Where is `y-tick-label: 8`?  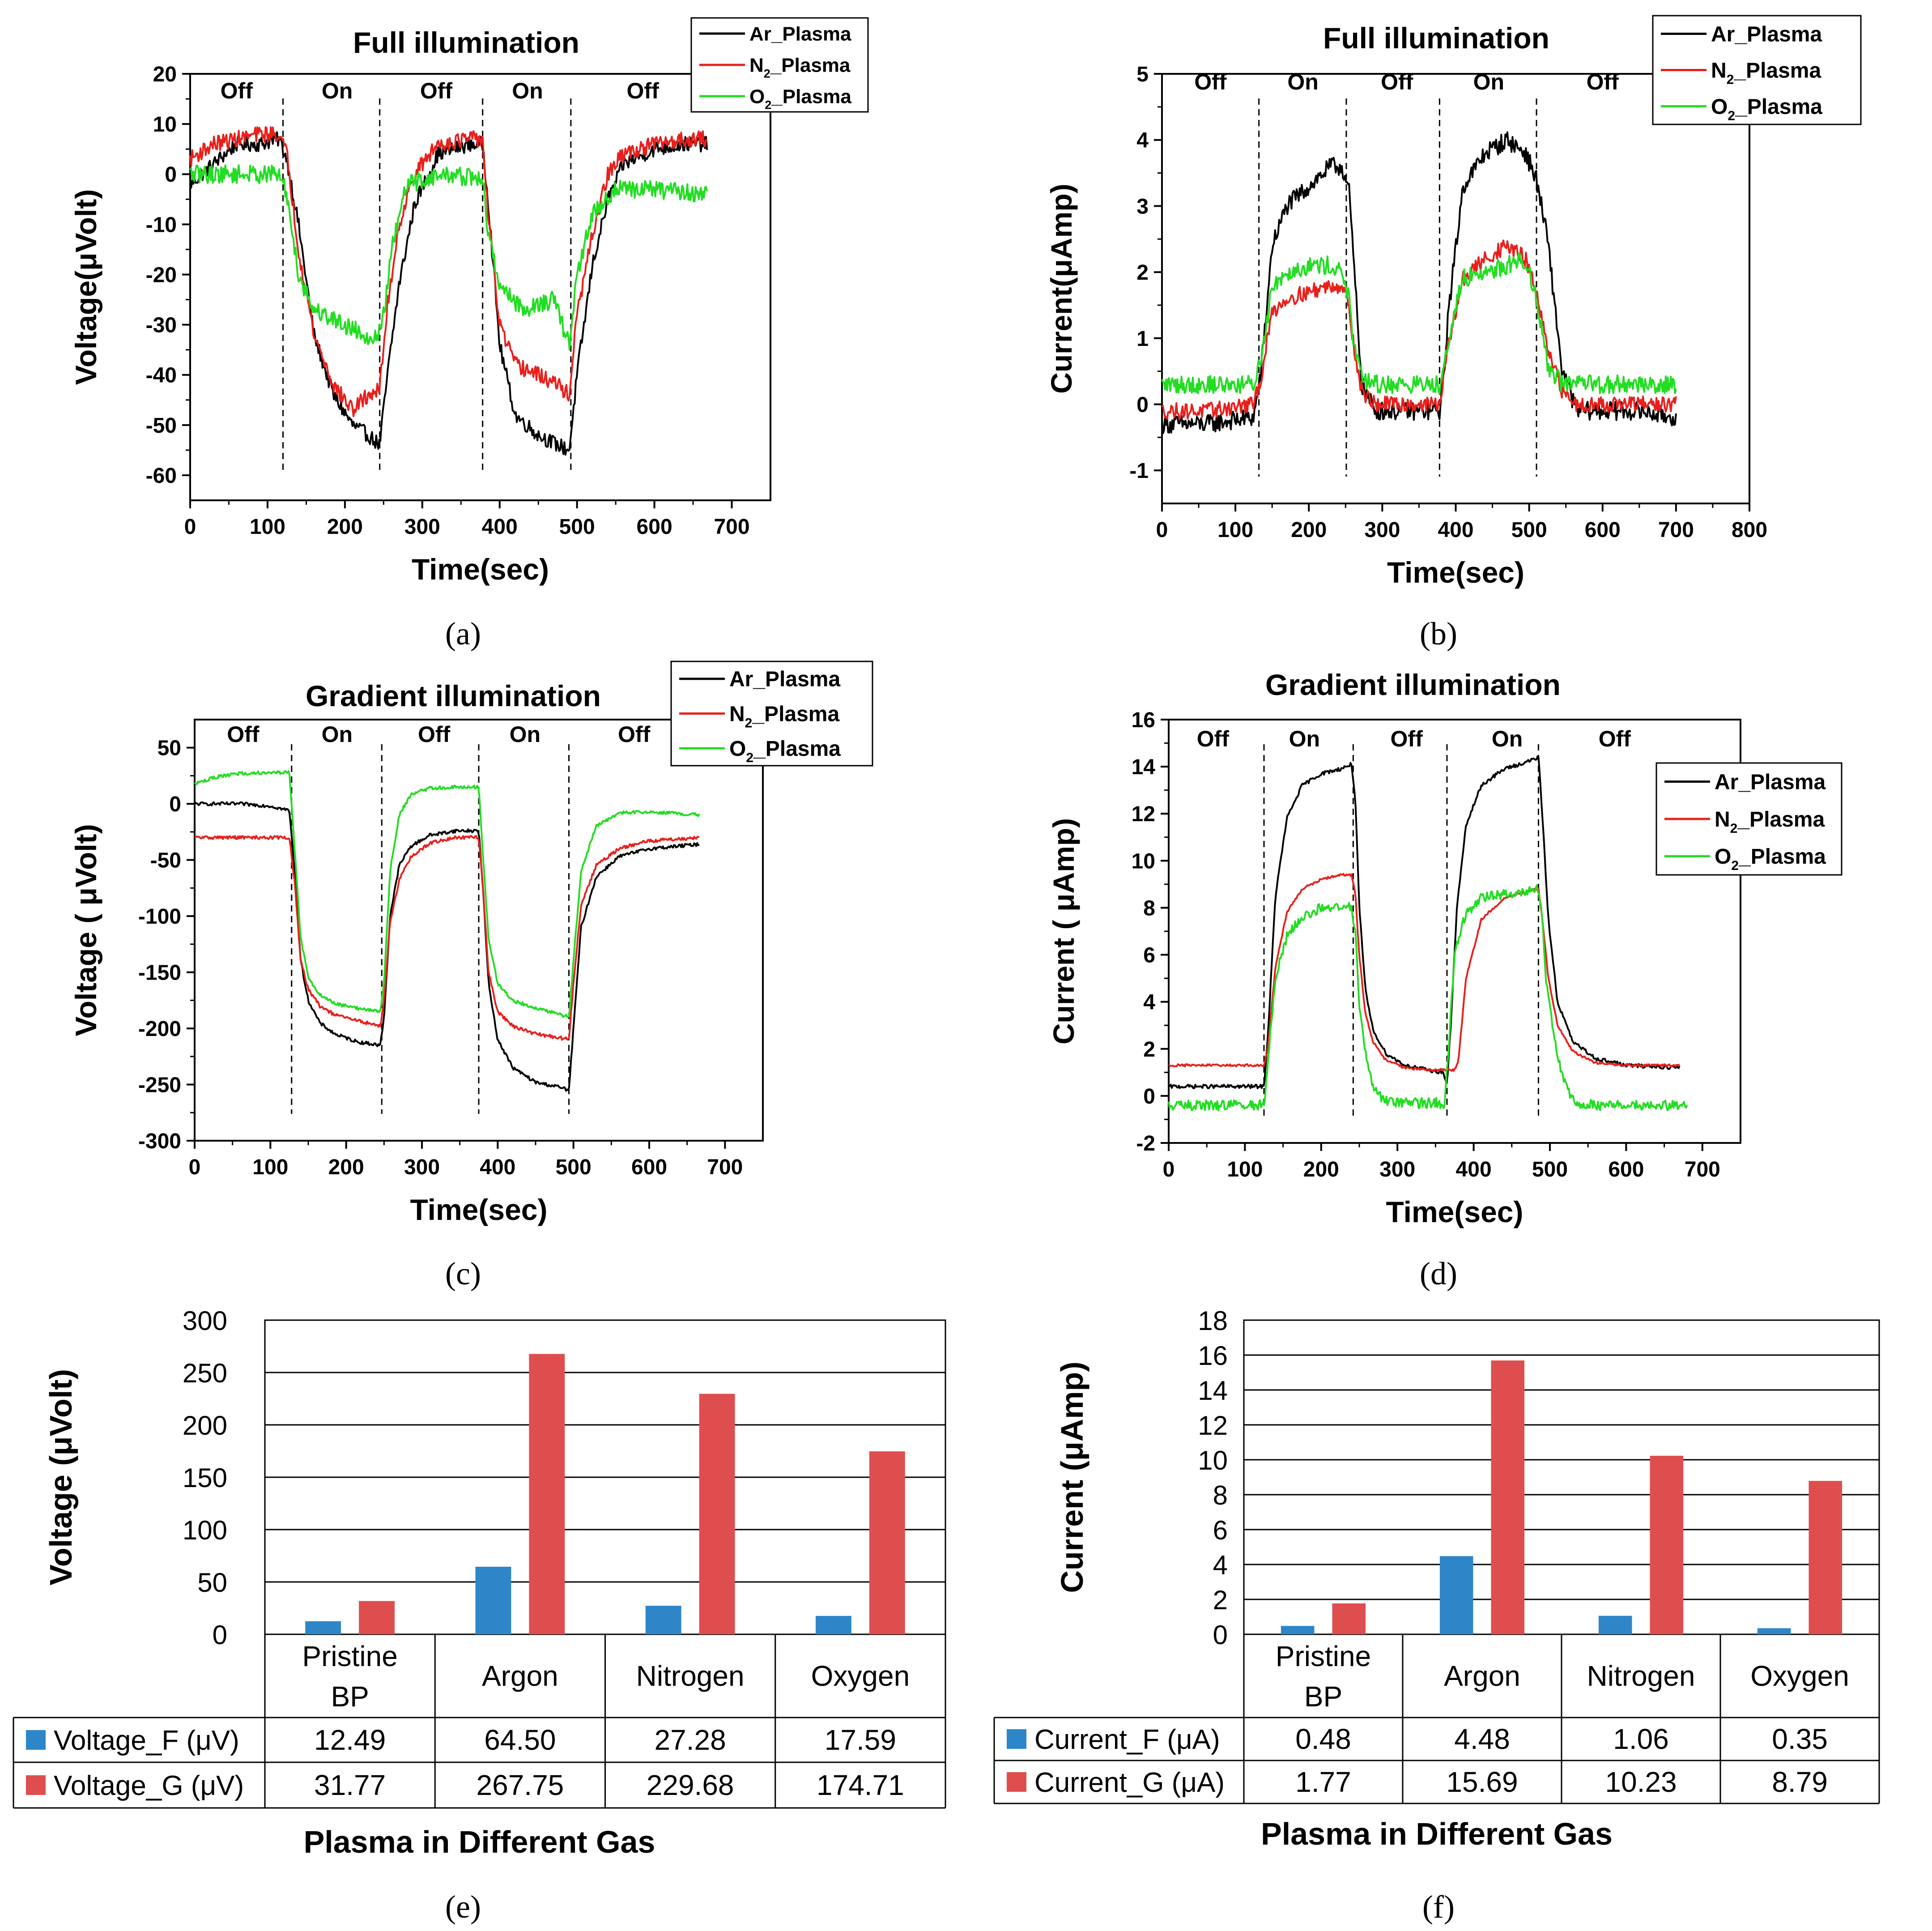
y-tick-label: 8 is located at coordinates (1221, 1495).